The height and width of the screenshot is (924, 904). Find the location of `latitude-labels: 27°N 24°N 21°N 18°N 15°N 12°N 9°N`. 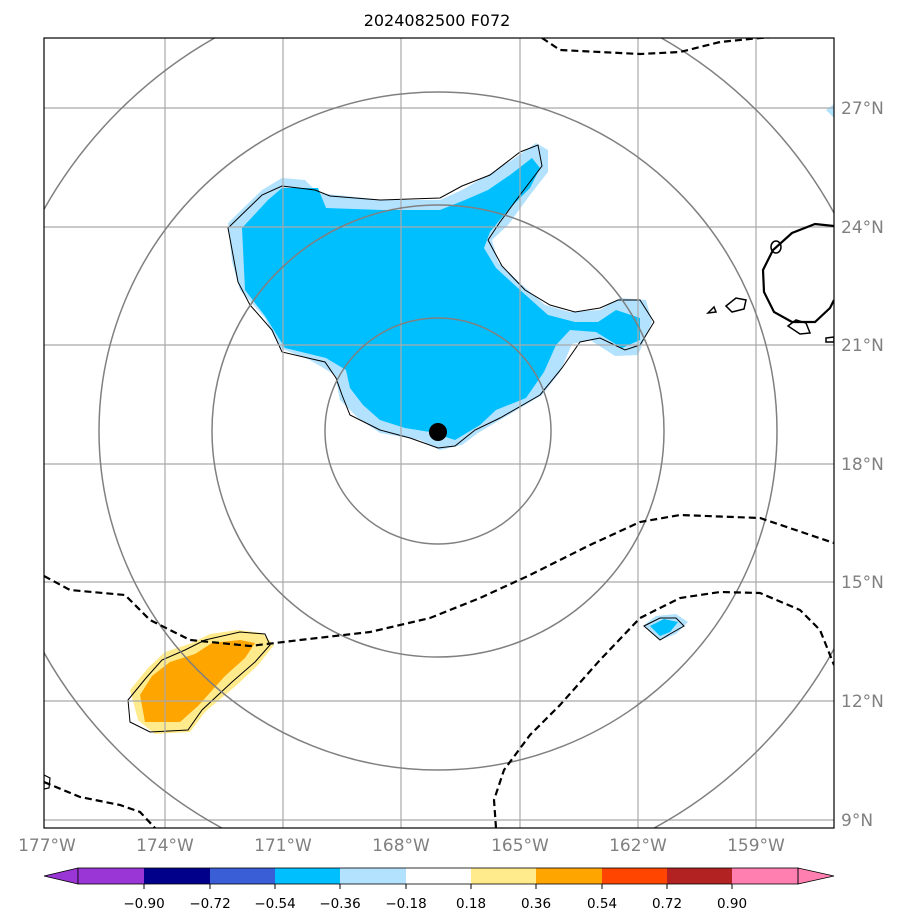

latitude-labels: 27°N 24°N 21°N 18°N 15°N 12°N 9°N is located at coordinates (862, 465).